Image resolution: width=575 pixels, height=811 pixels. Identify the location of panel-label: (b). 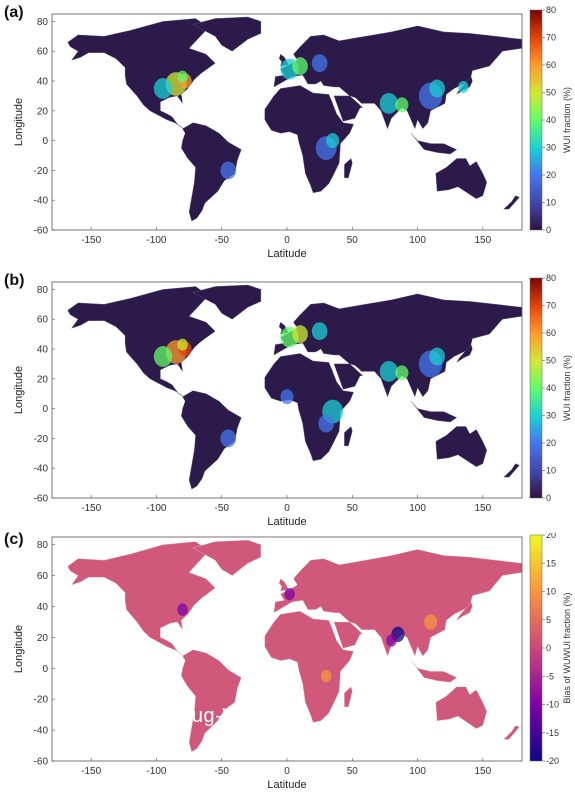
(14, 280).